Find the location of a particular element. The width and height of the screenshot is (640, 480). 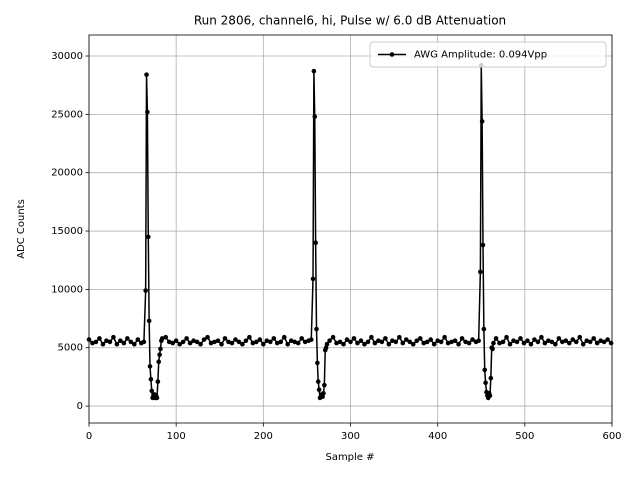

legend-box is located at coordinates (488, 54).